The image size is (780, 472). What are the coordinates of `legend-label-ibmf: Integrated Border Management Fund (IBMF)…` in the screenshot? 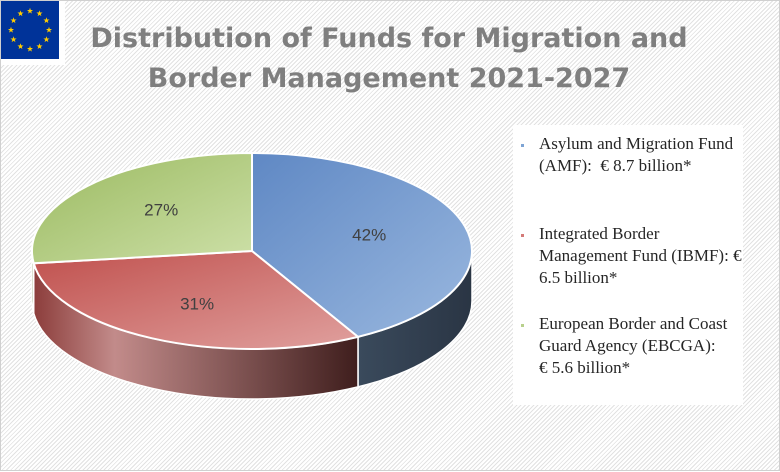 It's located at (642, 255).